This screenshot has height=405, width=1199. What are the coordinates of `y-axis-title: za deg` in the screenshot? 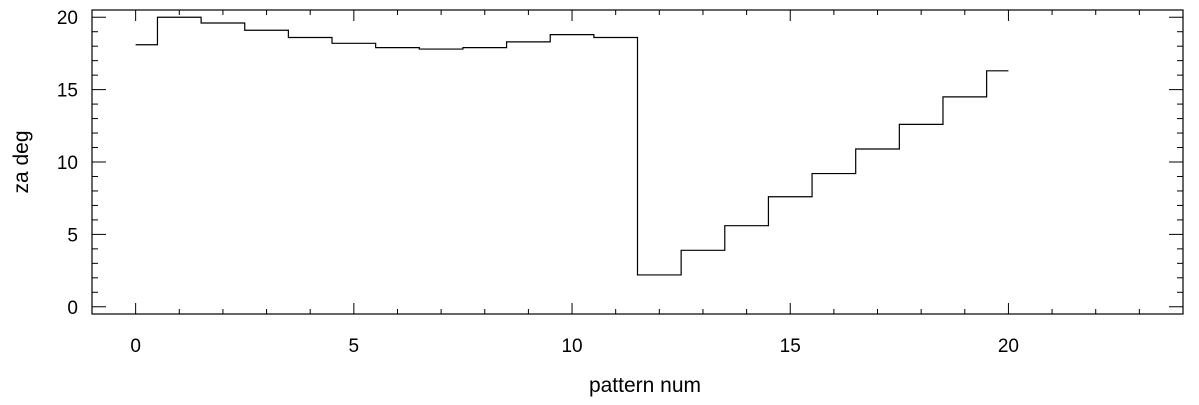 It's located at (21, 161).